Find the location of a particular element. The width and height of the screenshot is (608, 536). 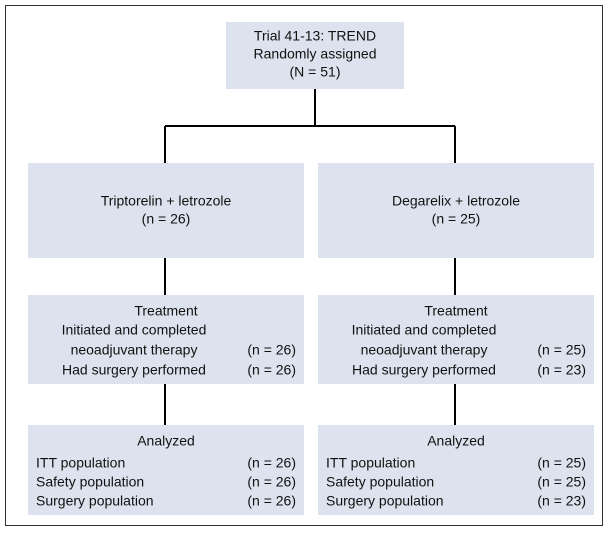

treatment-n: (n = 25) is located at coordinates (561, 350).